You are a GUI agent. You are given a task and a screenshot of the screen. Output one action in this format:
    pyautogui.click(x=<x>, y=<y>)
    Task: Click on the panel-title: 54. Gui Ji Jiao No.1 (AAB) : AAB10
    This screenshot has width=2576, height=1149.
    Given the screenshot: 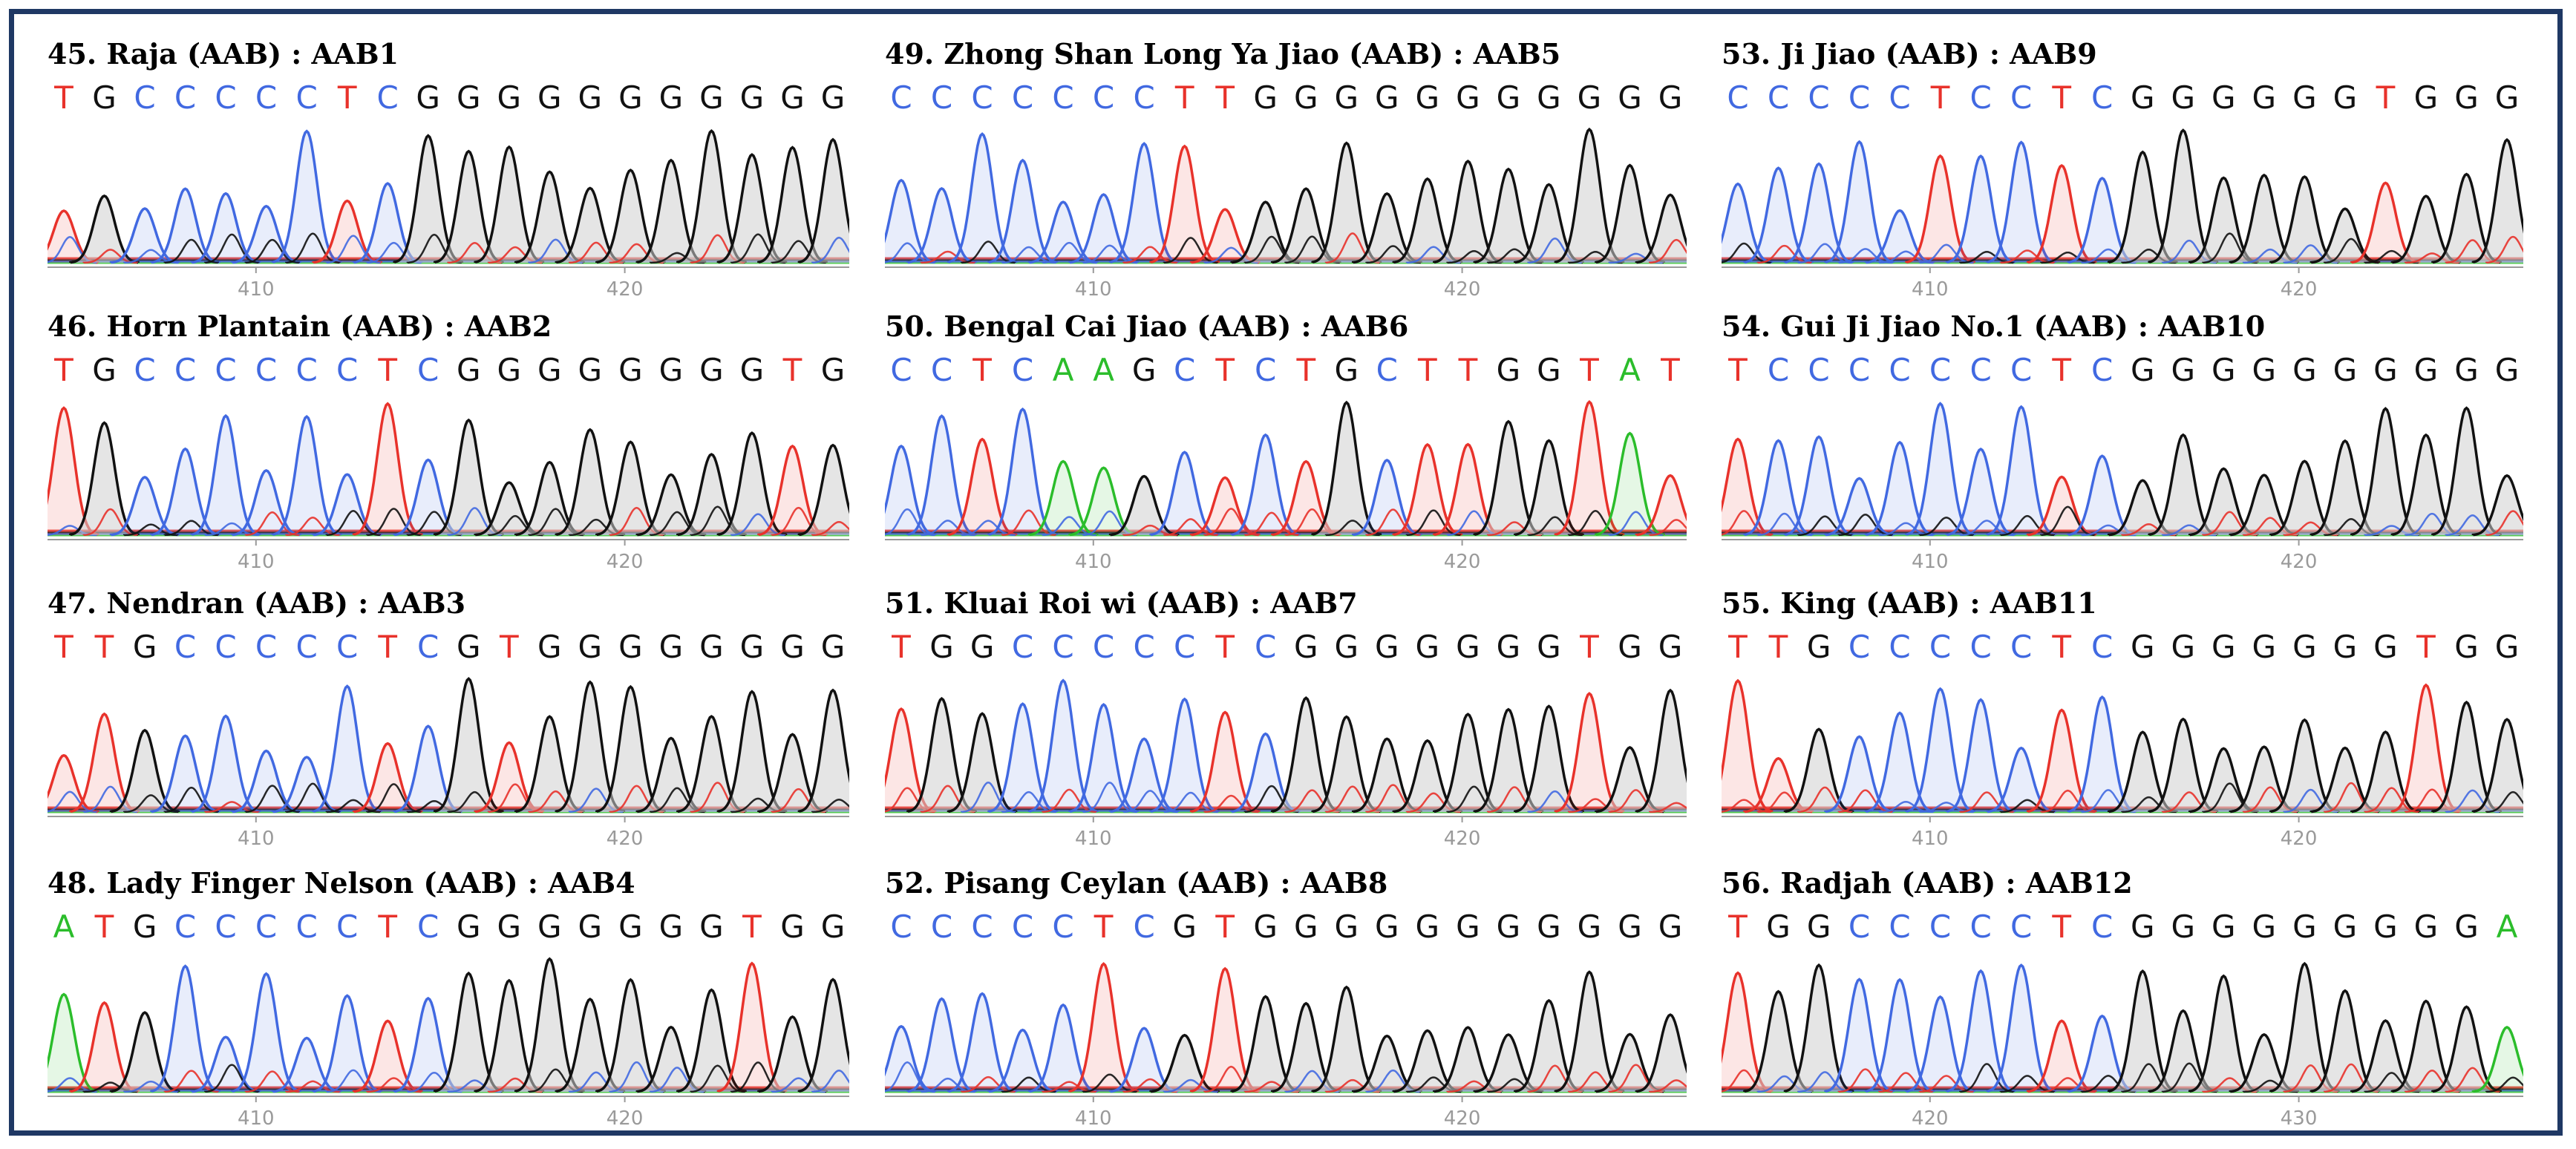 What is the action you would take?
    pyautogui.click(x=1994, y=327)
    